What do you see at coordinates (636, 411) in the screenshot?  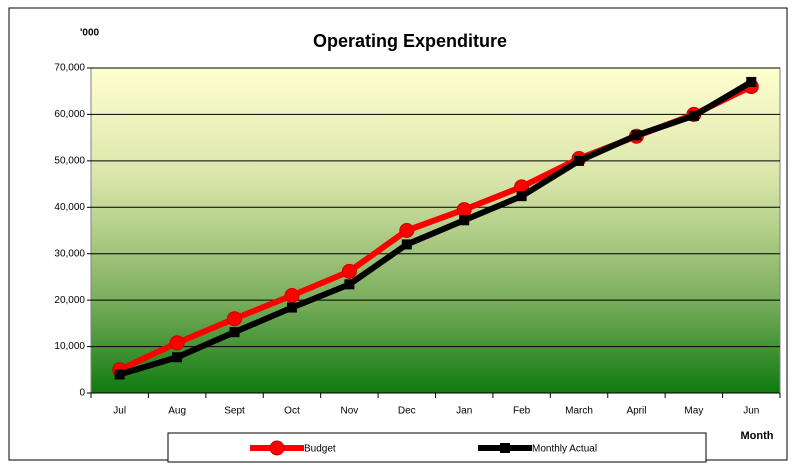 I see `x-tick-label: April` at bounding box center [636, 411].